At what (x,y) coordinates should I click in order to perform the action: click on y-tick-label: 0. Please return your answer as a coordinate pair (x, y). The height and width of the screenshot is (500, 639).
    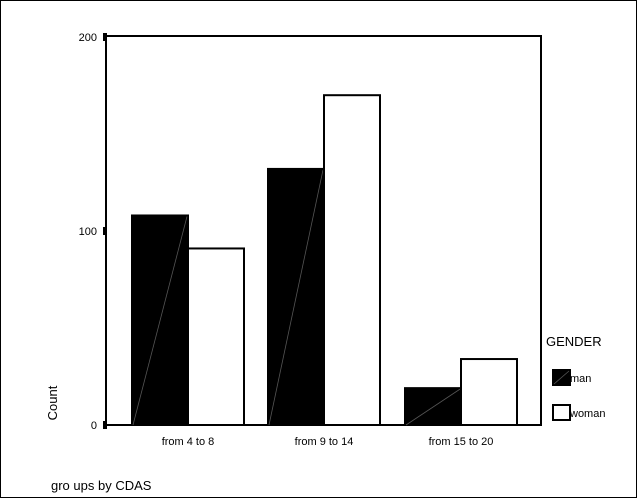
    Looking at the image, I should click on (94, 426).